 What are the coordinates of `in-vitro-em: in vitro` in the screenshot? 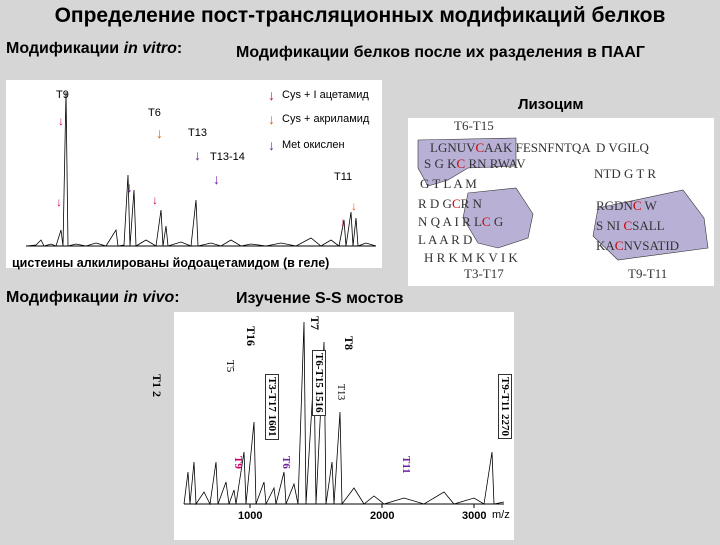 It's located at (150, 48).